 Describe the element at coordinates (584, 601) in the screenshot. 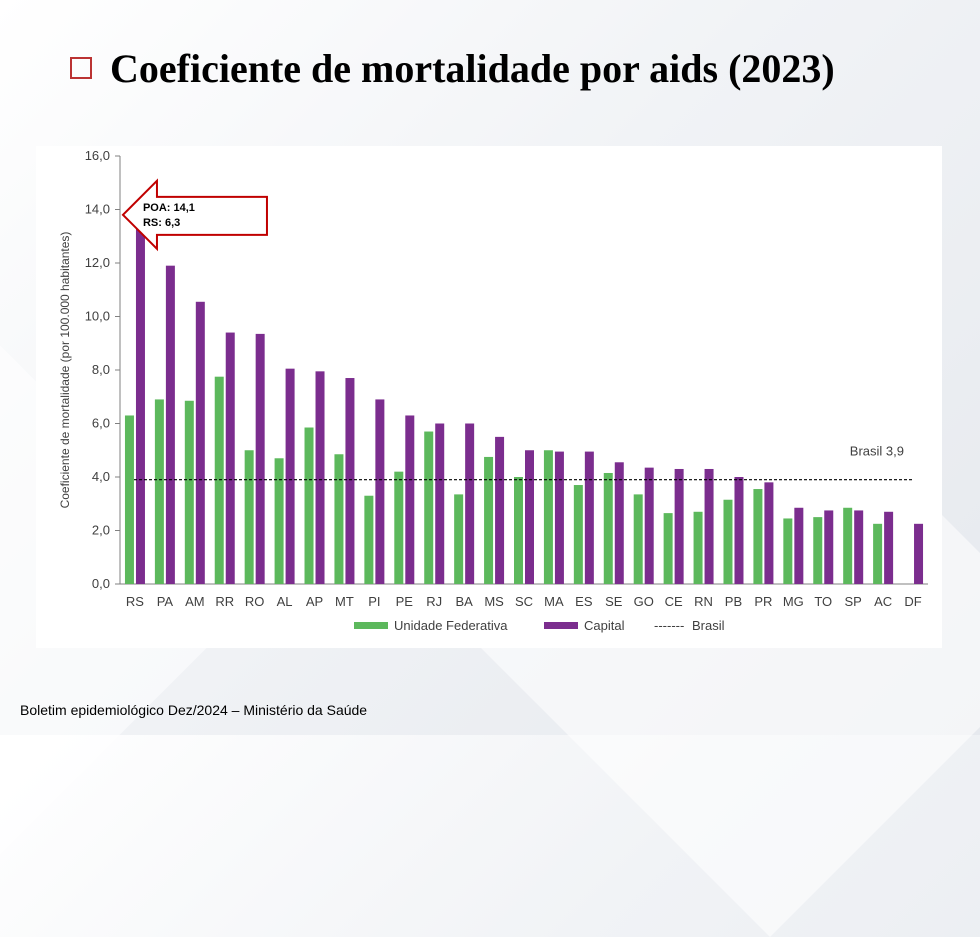

I see `x-tick-label: ES` at that location.